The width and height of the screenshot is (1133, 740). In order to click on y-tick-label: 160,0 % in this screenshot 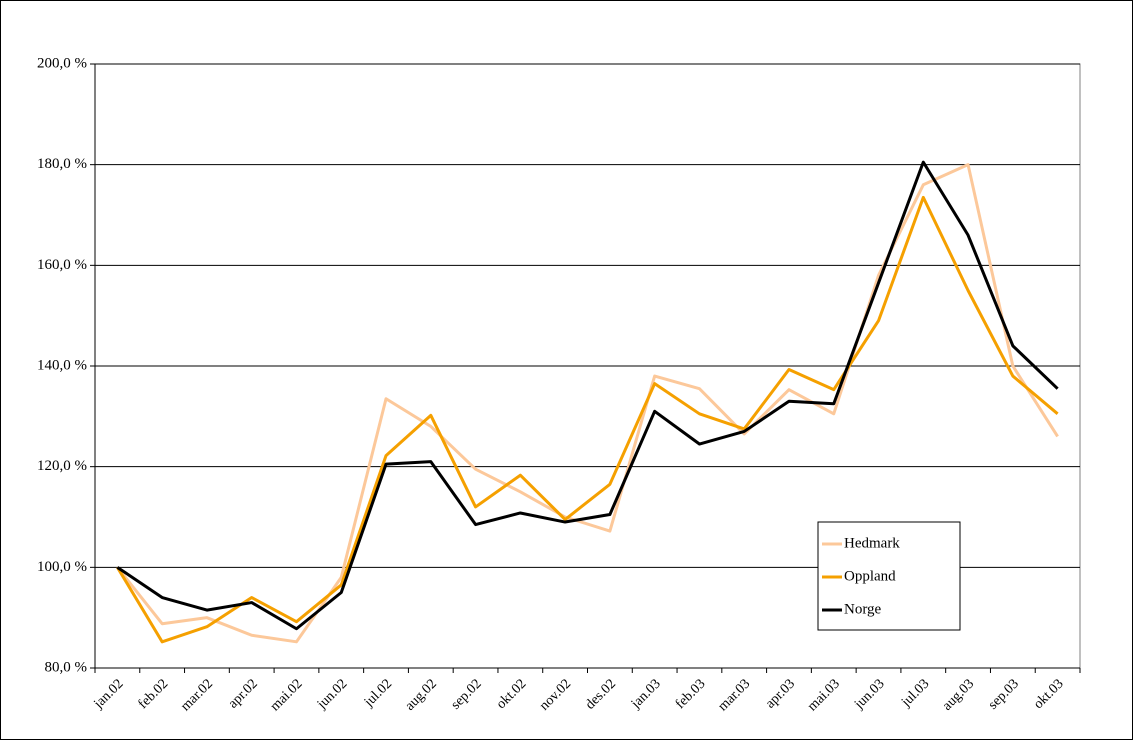, I will do `click(62, 265)`.